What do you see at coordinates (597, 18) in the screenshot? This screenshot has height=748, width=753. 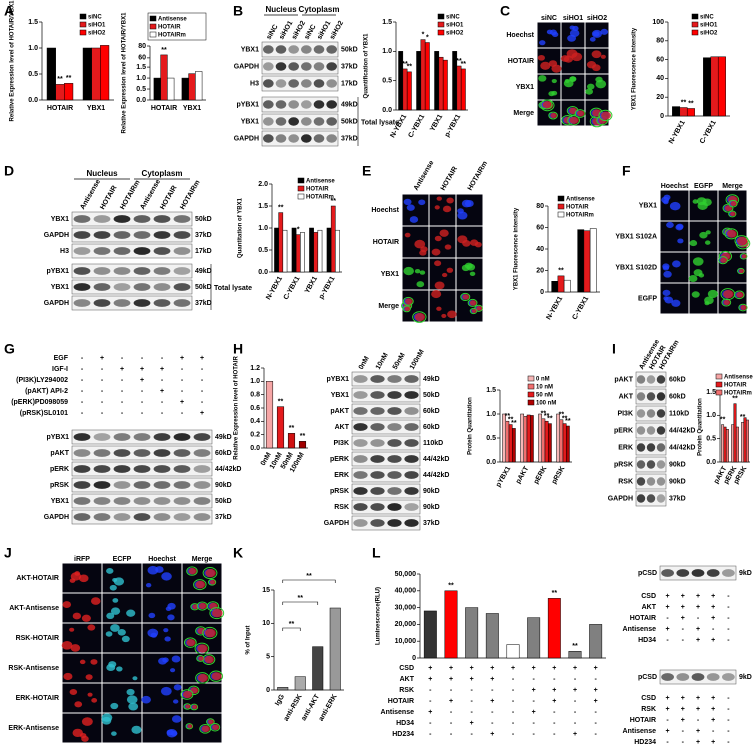 I see `column-label: siHO2` at bounding box center [597, 18].